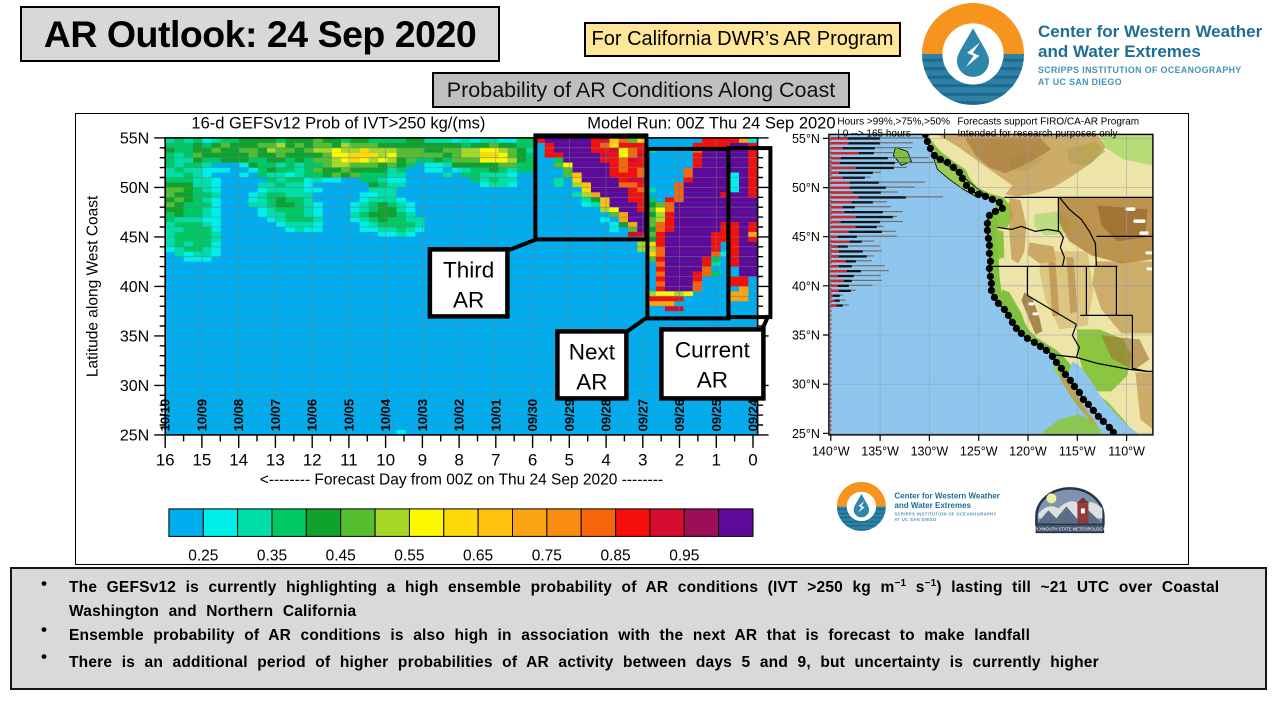 The height and width of the screenshot is (720, 1280). What do you see at coordinates (495, 459) in the screenshot?
I see `svg-text: 7` at bounding box center [495, 459].